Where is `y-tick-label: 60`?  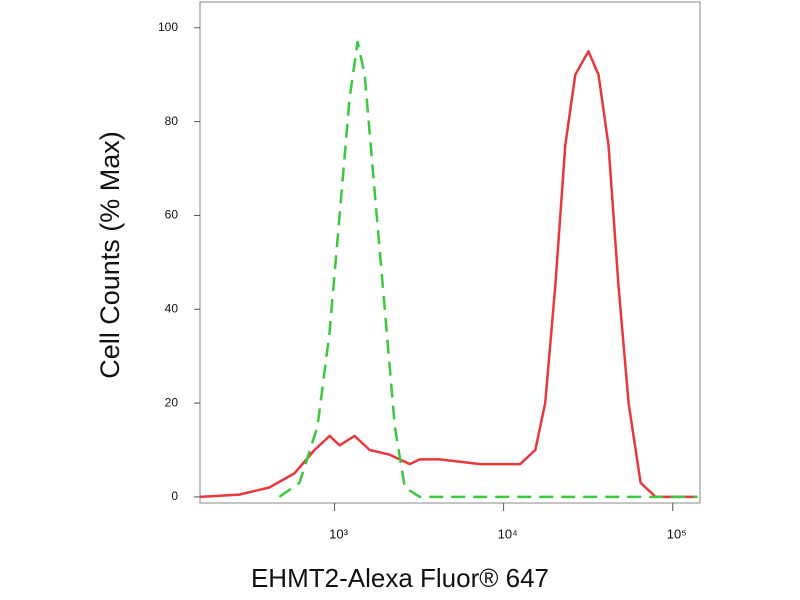
y-tick-label: 60 is located at coordinates (172, 215).